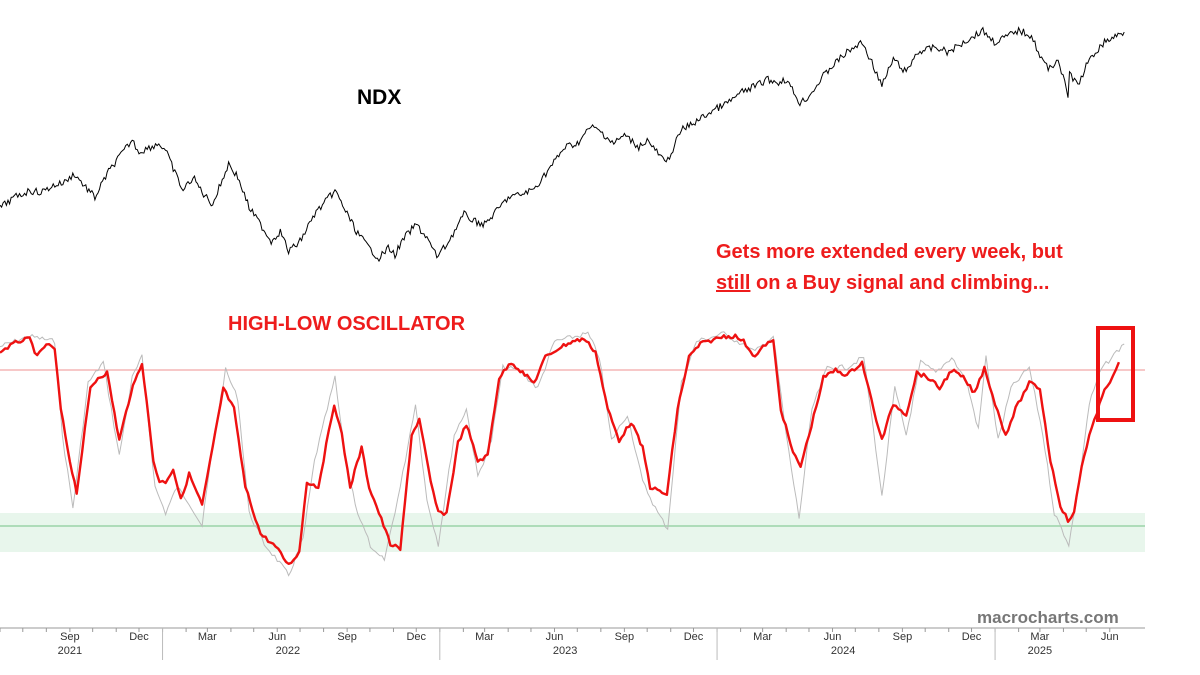 The image size is (1200, 675). I want to click on year-label: 2023, so click(565, 651).